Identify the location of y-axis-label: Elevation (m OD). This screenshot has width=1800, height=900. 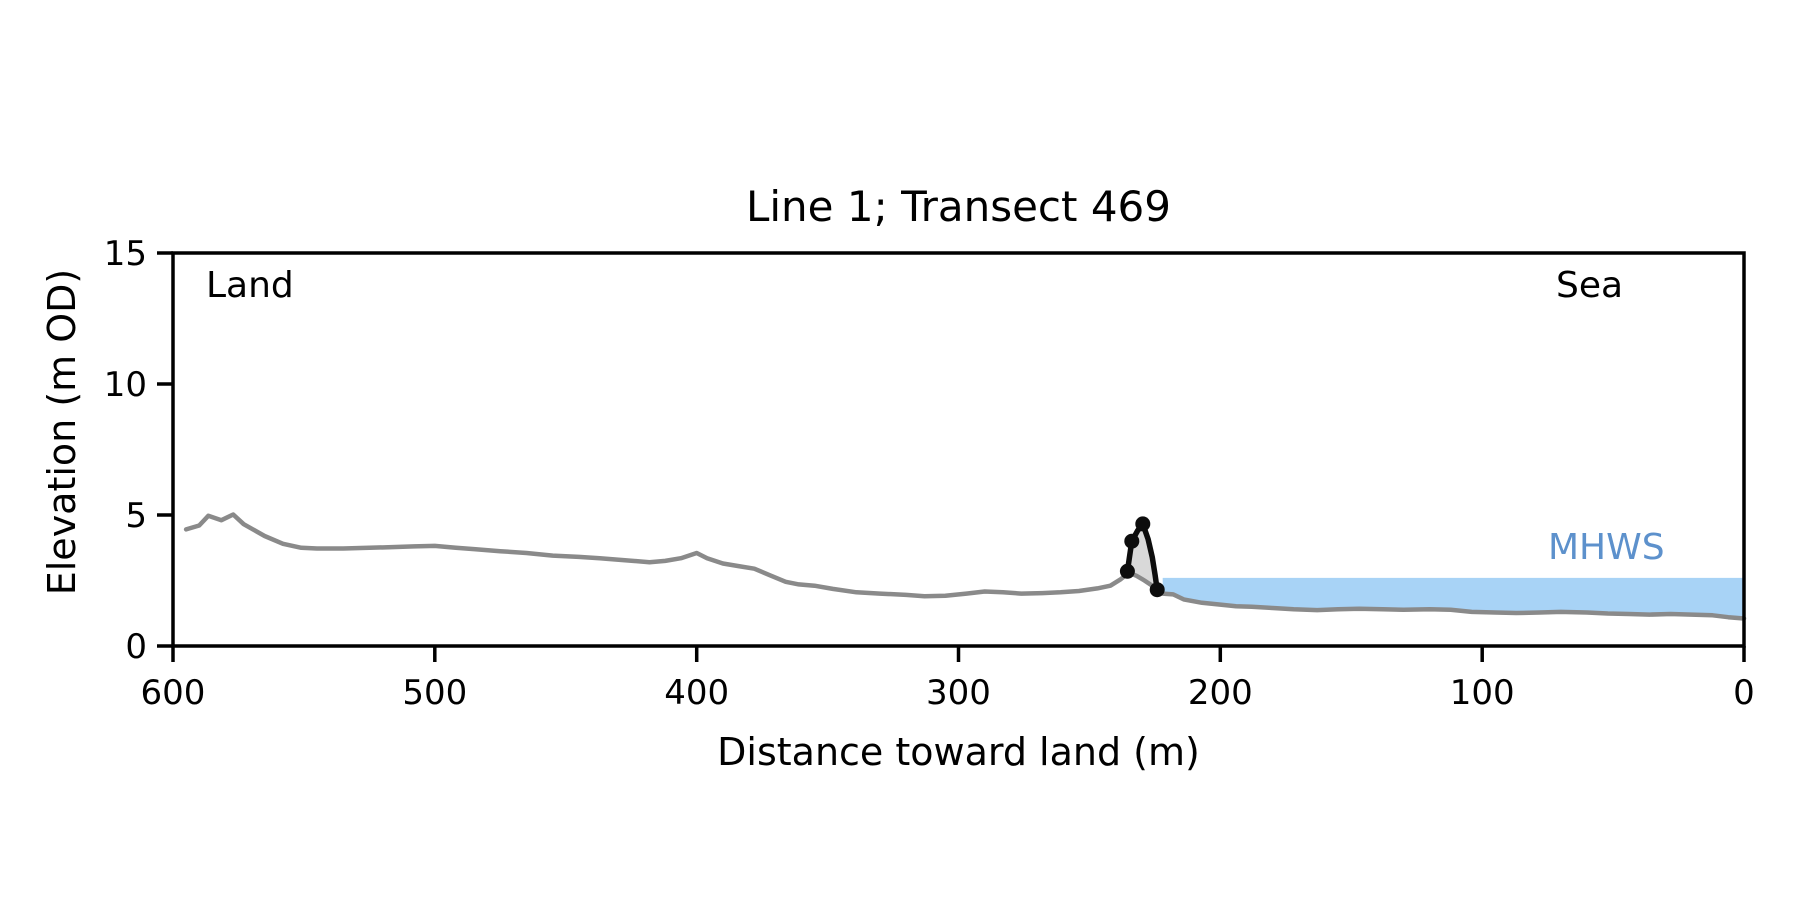
(62, 432).